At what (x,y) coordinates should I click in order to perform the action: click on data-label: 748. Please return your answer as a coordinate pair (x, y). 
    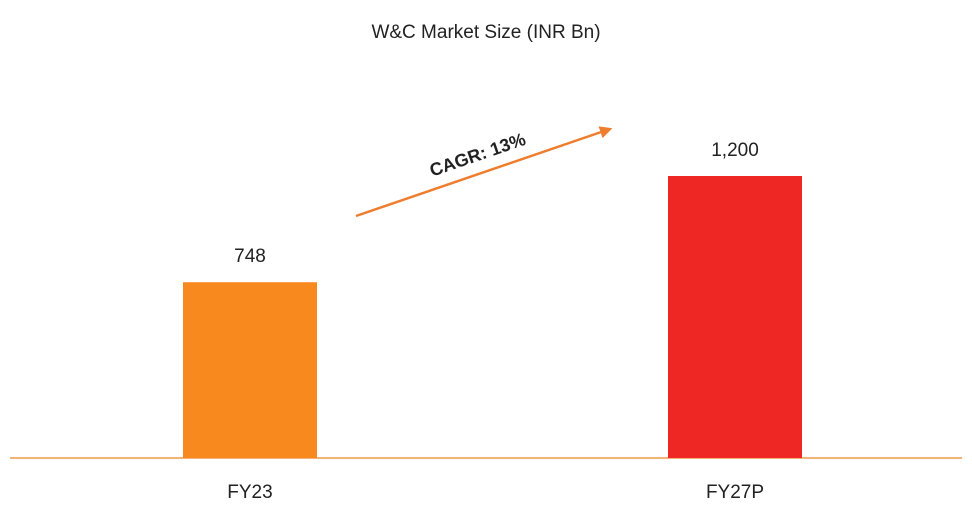
    Looking at the image, I should click on (250, 256).